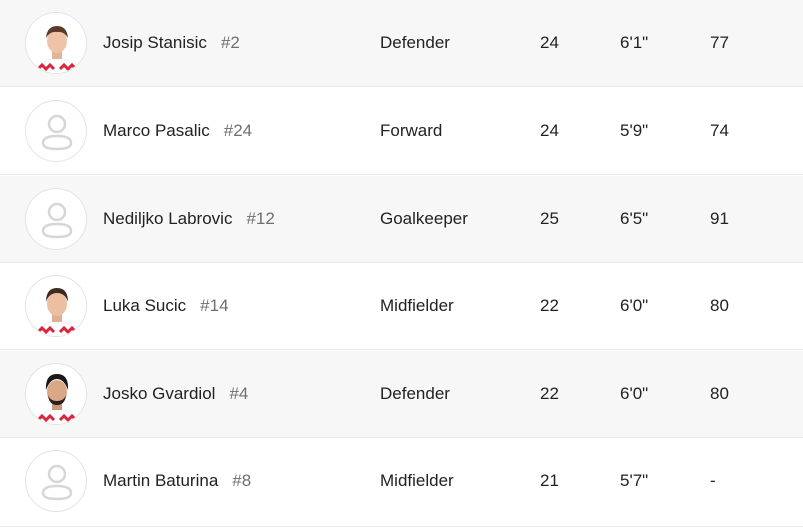 This screenshot has width=803, height=527. What do you see at coordinates (719, 130) in the screenshot?
I see `player-rating: 74` at bounding box center [719, 130].